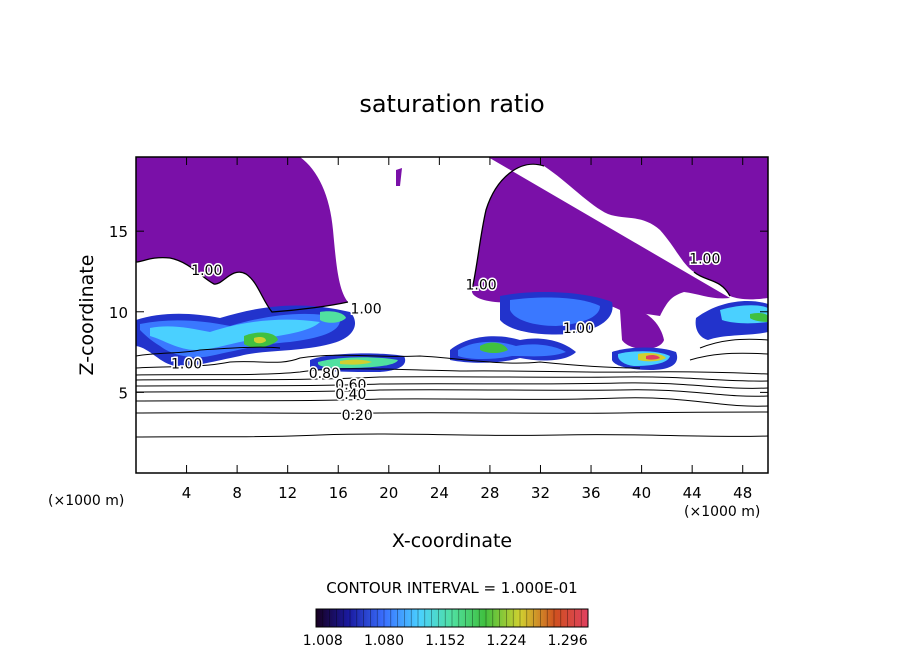 The height and width of the screenshot is (654, 904). Describe the element at coordinates (323, 641) in the screenshot. I see `colorbar-tick-label: 1.008` at that location.